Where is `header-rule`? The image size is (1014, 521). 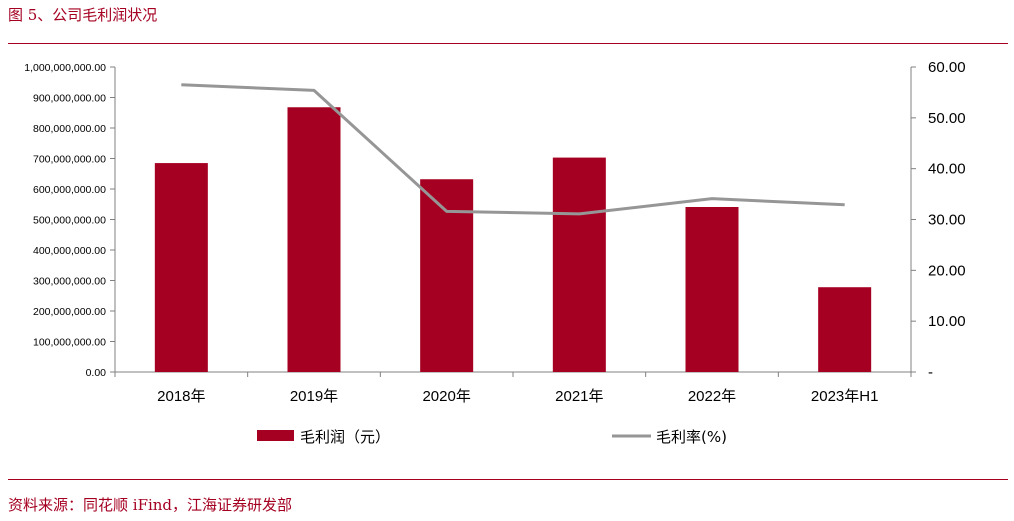 header-rule is located at coordinates (508, 43).